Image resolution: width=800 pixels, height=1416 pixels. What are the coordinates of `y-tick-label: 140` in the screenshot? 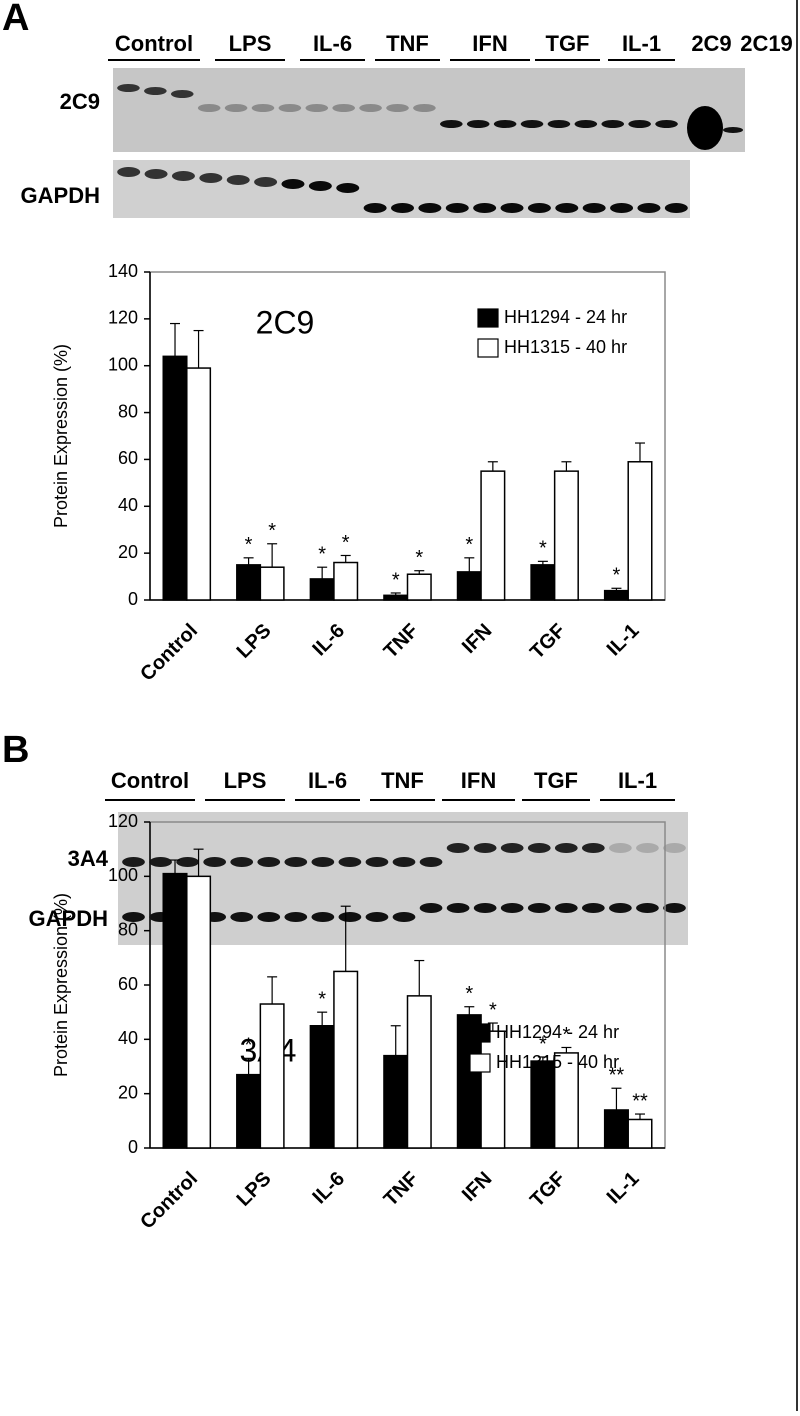 It's located at (123, 271).